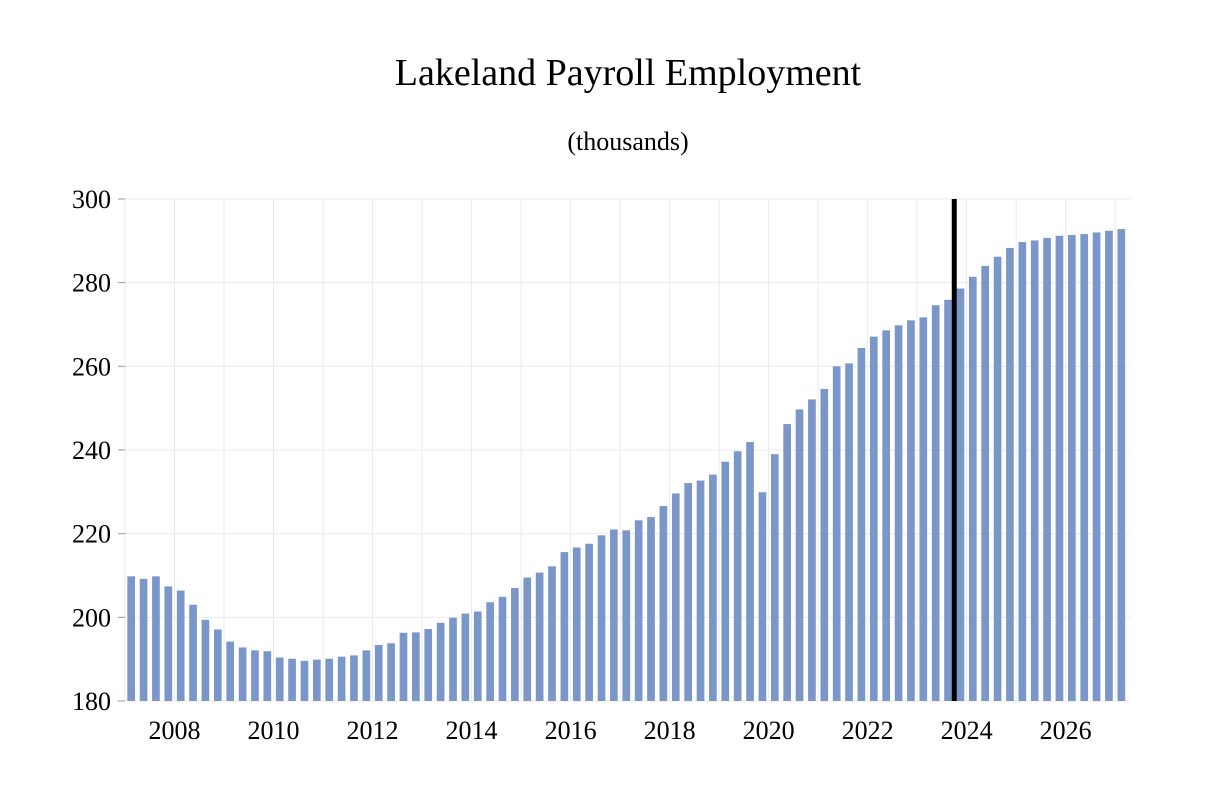 This screenshot has width=1217, height=802. Describe the element at coordinates (91, 366) in the screenshot. I see `y-tick-label: 260` at that location.